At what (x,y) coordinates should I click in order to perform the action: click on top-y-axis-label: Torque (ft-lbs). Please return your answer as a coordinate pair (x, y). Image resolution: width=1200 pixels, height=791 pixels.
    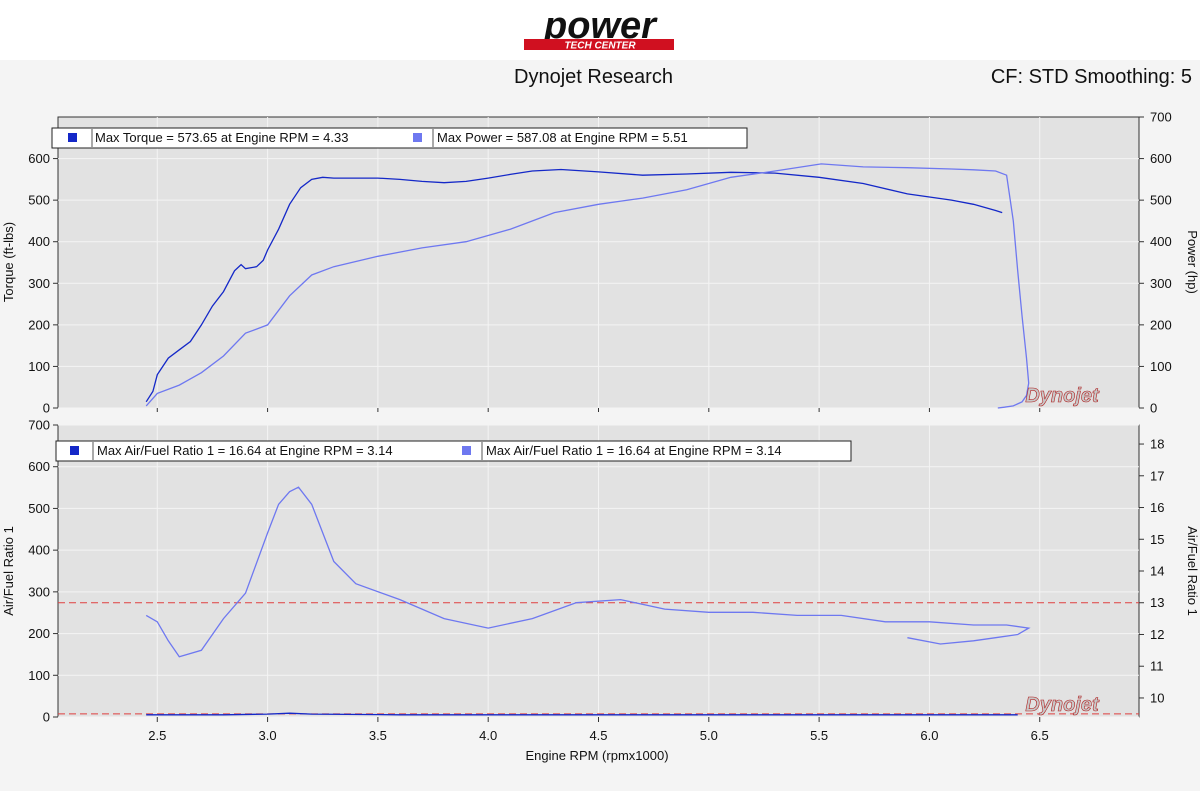
    Looking at the image, I should click on (8, 262).